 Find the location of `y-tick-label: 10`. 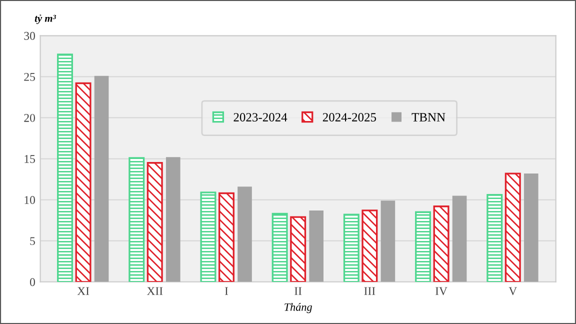

y-tick-label: 10 is located at coordinates (30, 200).